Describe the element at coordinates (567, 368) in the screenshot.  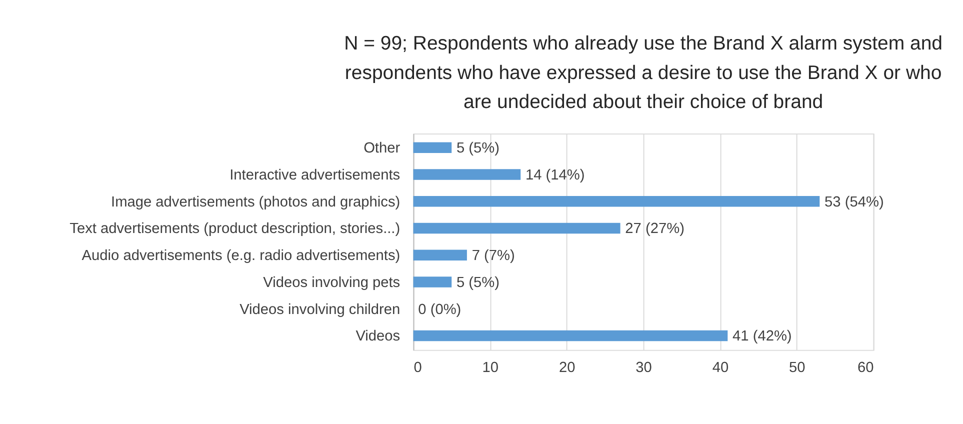
I see `x-tick-label: 20` at that location.